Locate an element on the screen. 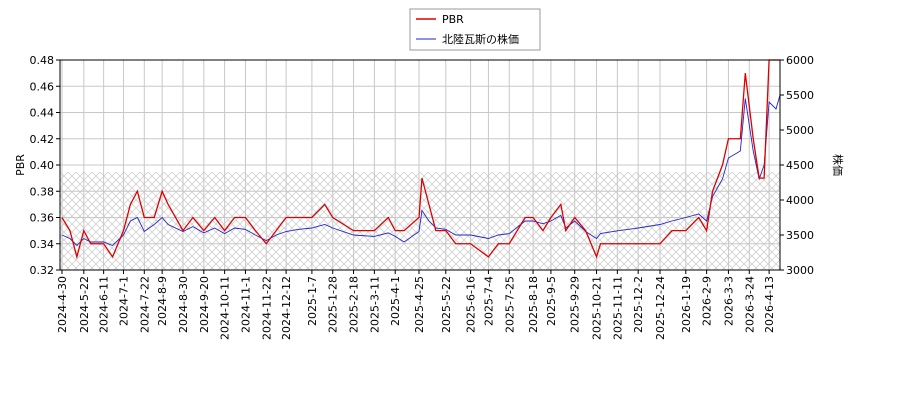  x-tick-label: 2025-12-2 is located at coordinates (638, 304).